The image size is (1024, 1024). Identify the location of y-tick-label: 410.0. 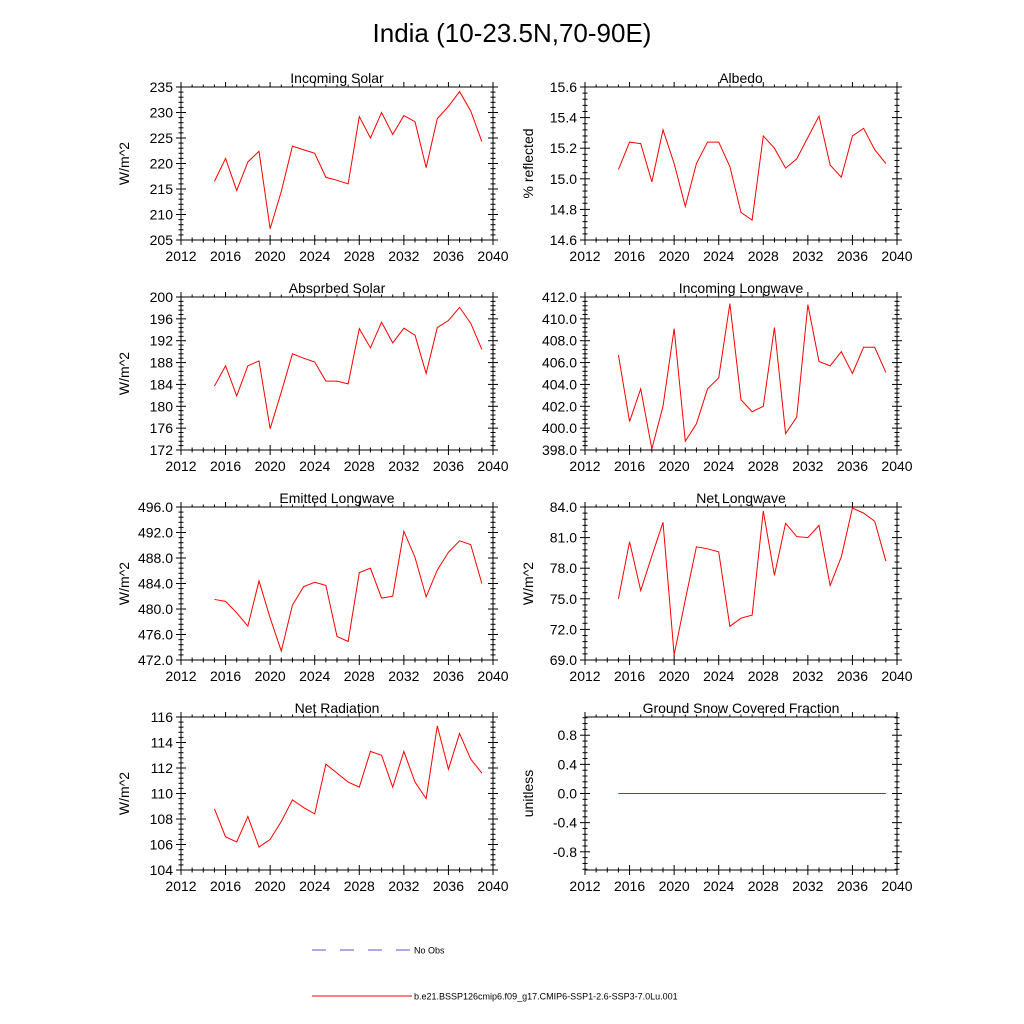
(559, 319).